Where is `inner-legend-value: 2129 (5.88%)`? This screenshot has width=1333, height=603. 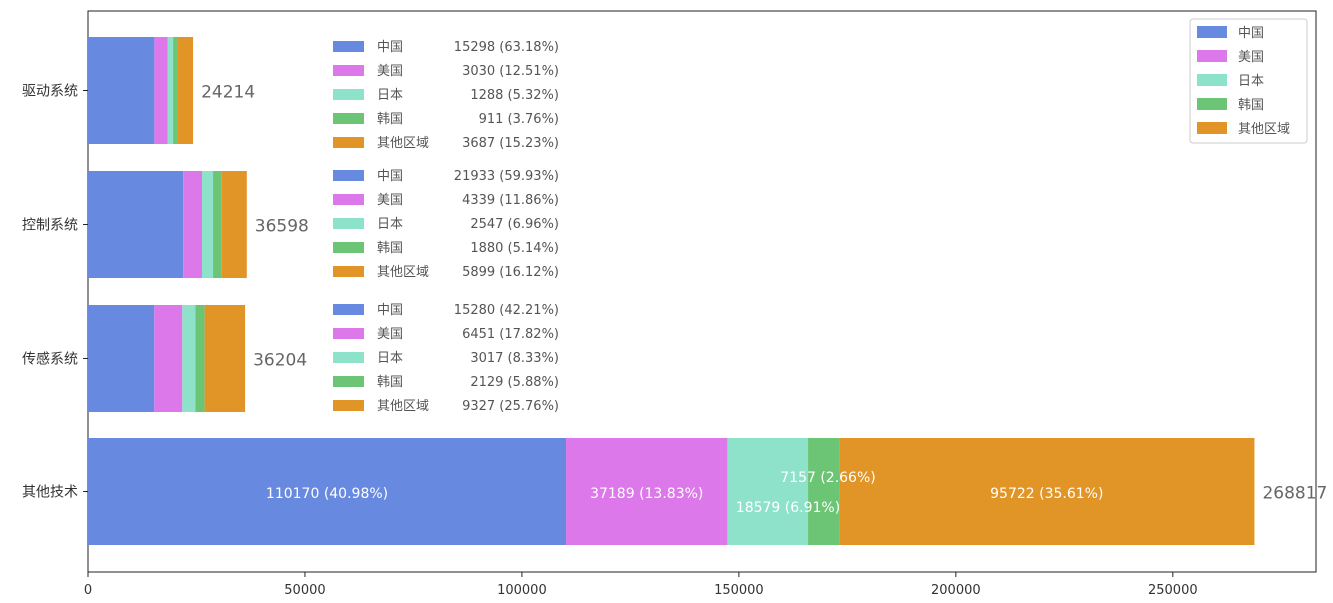 inner-legend-value: 2129 (5.88%) is located at coordinates (514, 382).